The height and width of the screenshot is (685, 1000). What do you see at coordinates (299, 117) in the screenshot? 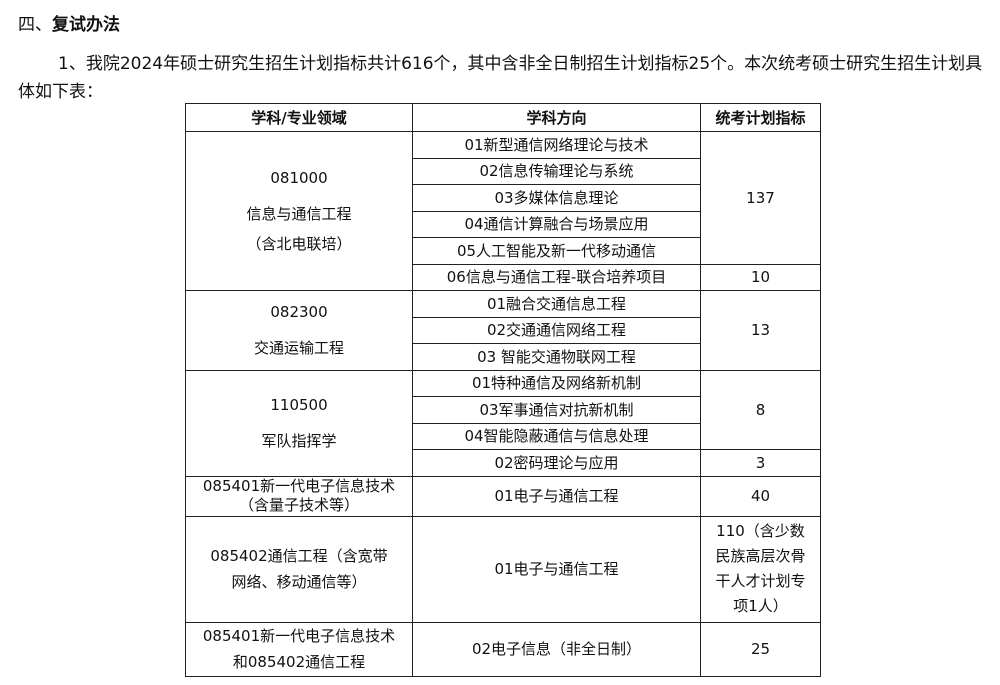
I see `header-field: 学科/专业领域` at bounding box center [299, 117].